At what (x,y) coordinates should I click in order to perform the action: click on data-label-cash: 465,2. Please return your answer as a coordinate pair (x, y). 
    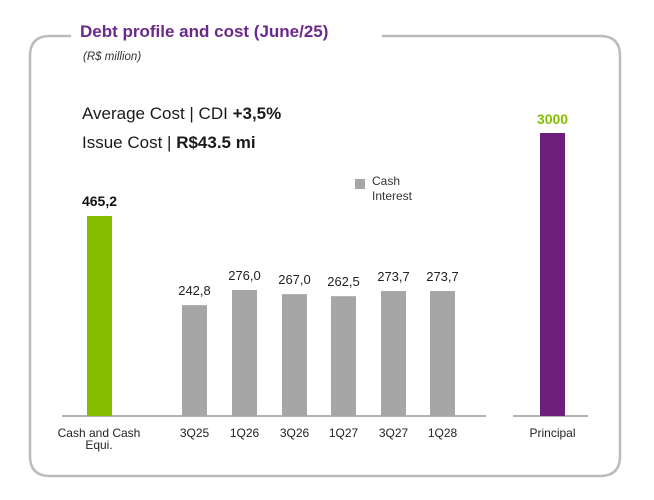
    Looking at the image, I should click on (99, 201).